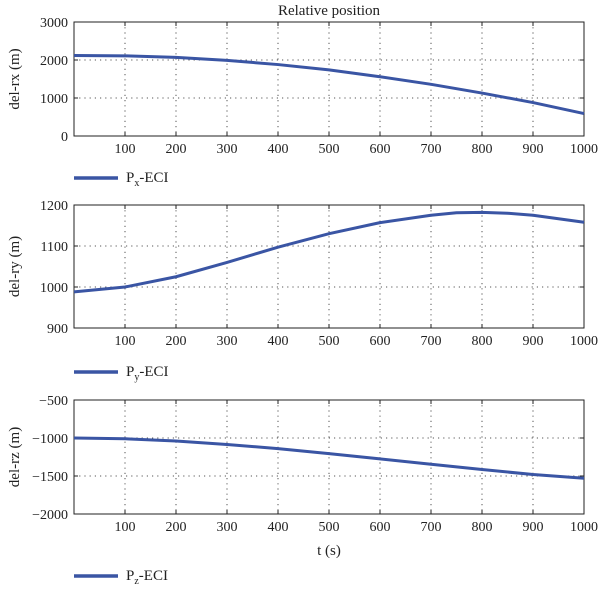 The image size is (600, 599). I want to click on legend-1: Px-ECI, so click(121, 179).